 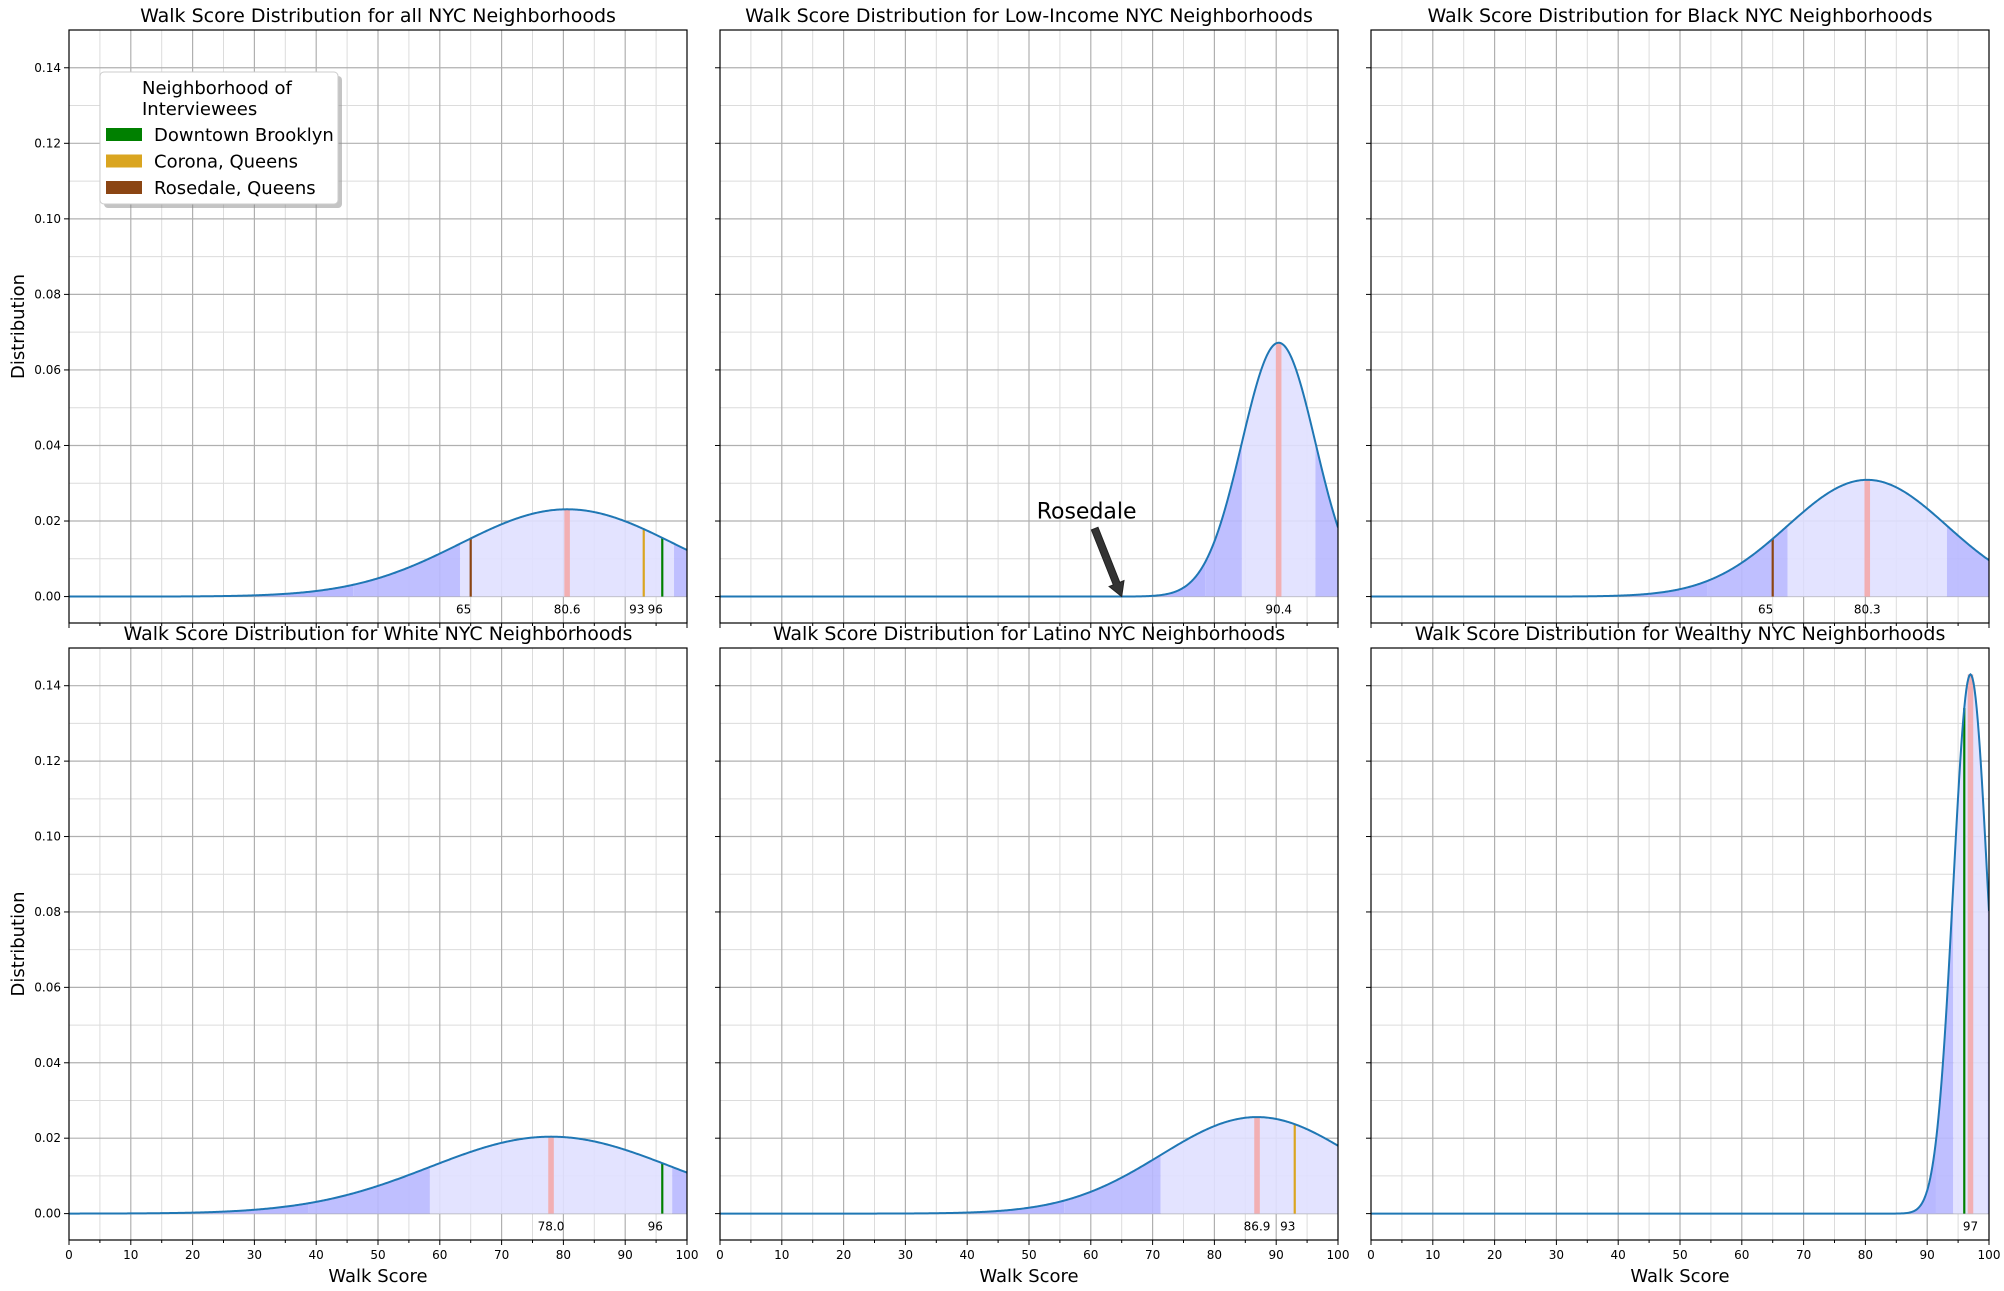 I want to click on annotation-label: Rosedale, so click(x=1087, y=512).